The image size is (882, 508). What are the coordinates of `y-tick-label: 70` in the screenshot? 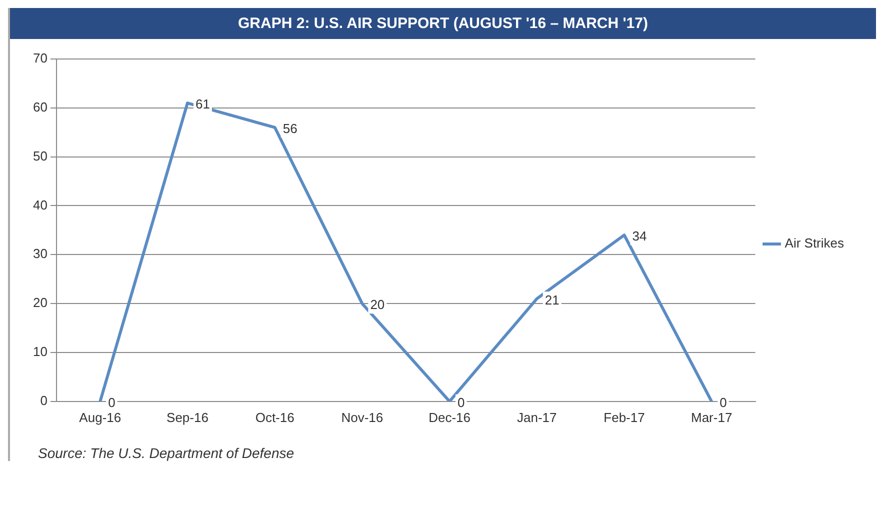 It's located at (40, 58).